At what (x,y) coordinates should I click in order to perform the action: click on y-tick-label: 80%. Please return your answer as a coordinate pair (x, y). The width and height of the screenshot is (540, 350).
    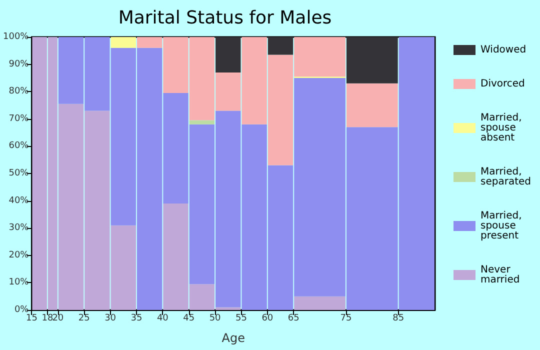
    Looking at the image, I should click on (19, 91).